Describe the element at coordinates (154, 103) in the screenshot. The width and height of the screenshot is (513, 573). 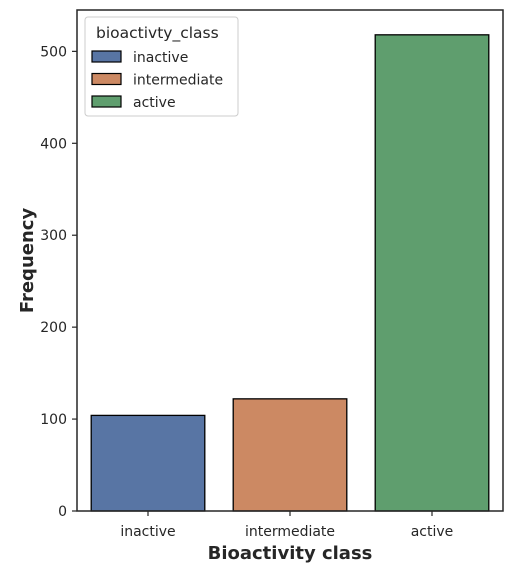
I see `legend-label: active` at that location.